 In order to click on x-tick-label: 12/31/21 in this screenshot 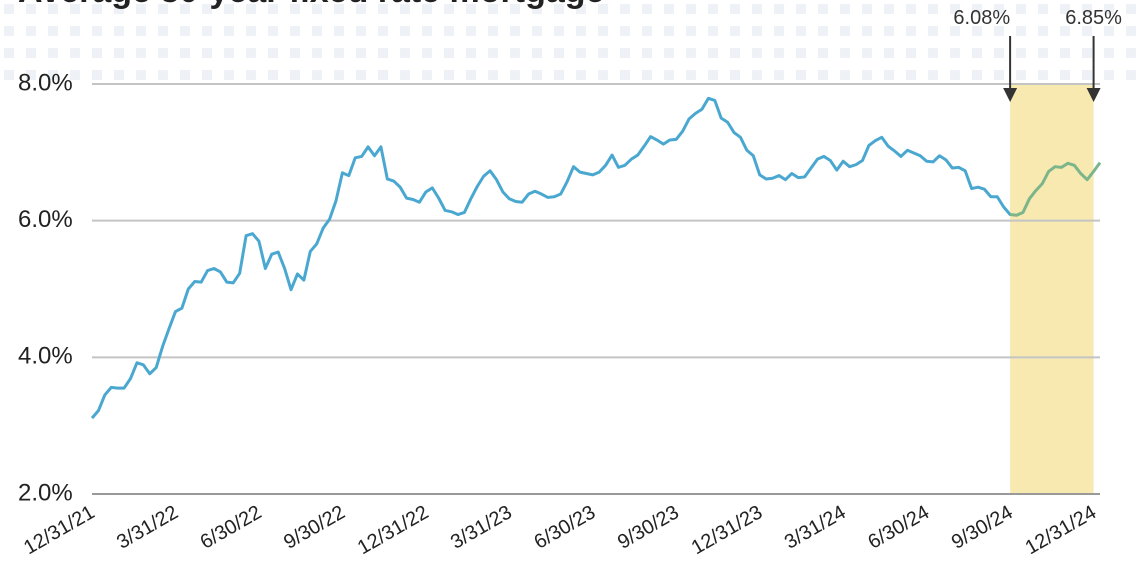, I will do `click(59, 530)`.